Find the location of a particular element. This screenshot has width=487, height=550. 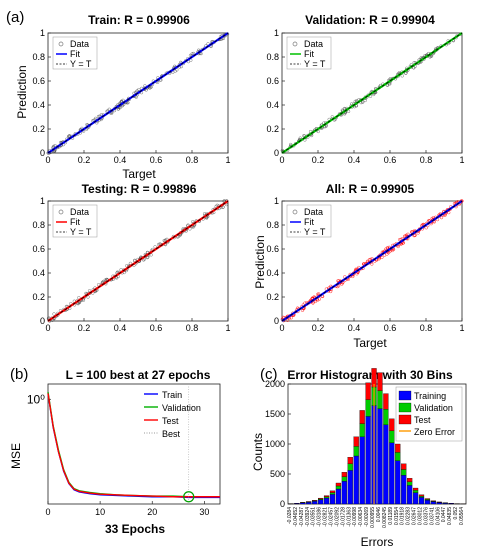

train-title: Train: R = 0.99906 is located at coordinates (139, 20).